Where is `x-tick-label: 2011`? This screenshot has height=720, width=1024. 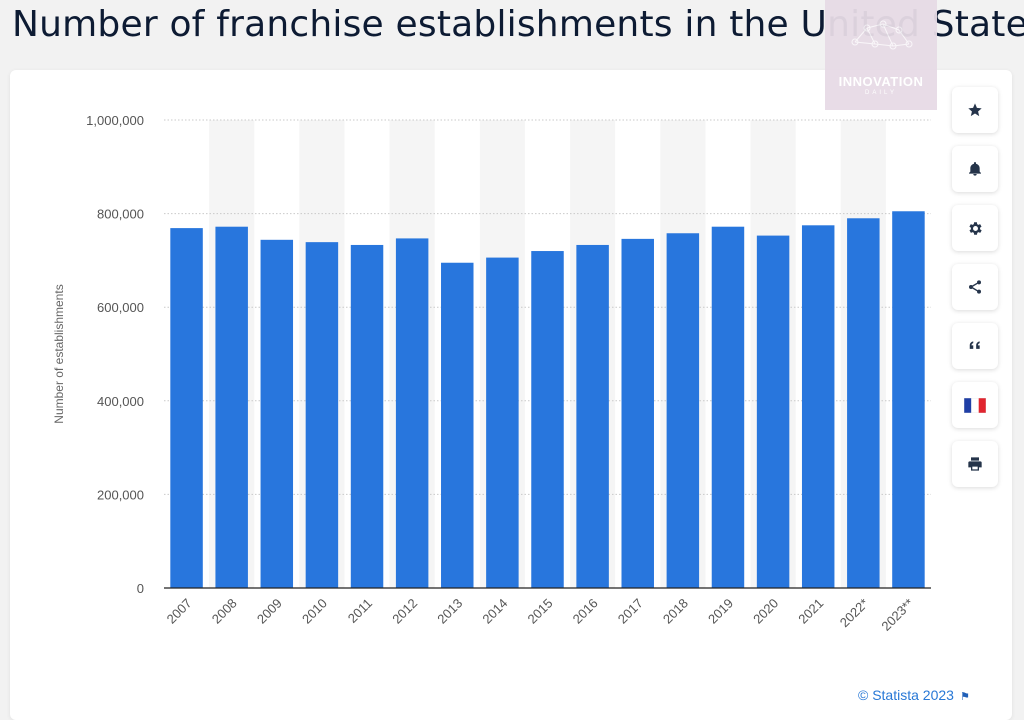
x-tick-label: 2011 is located at coordinates (360, 611).